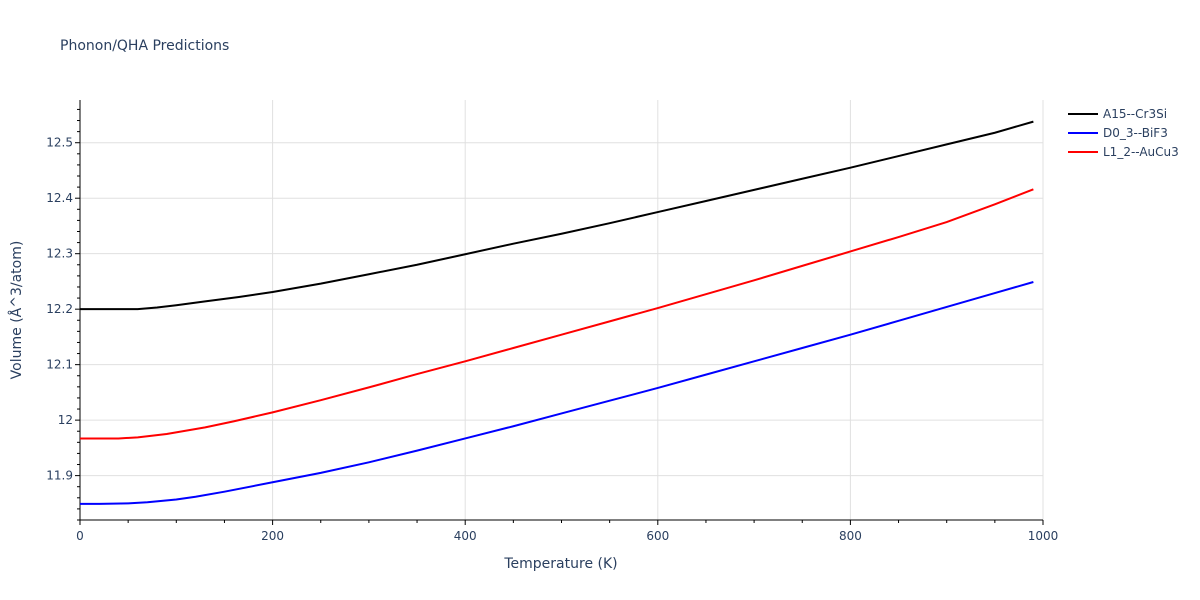 This screenshot has height=600, width=1200. What do you see at coordinates (850, 536) in the screenshot?
I see `x-tick-label: 800` at bounding box center [850, 536].